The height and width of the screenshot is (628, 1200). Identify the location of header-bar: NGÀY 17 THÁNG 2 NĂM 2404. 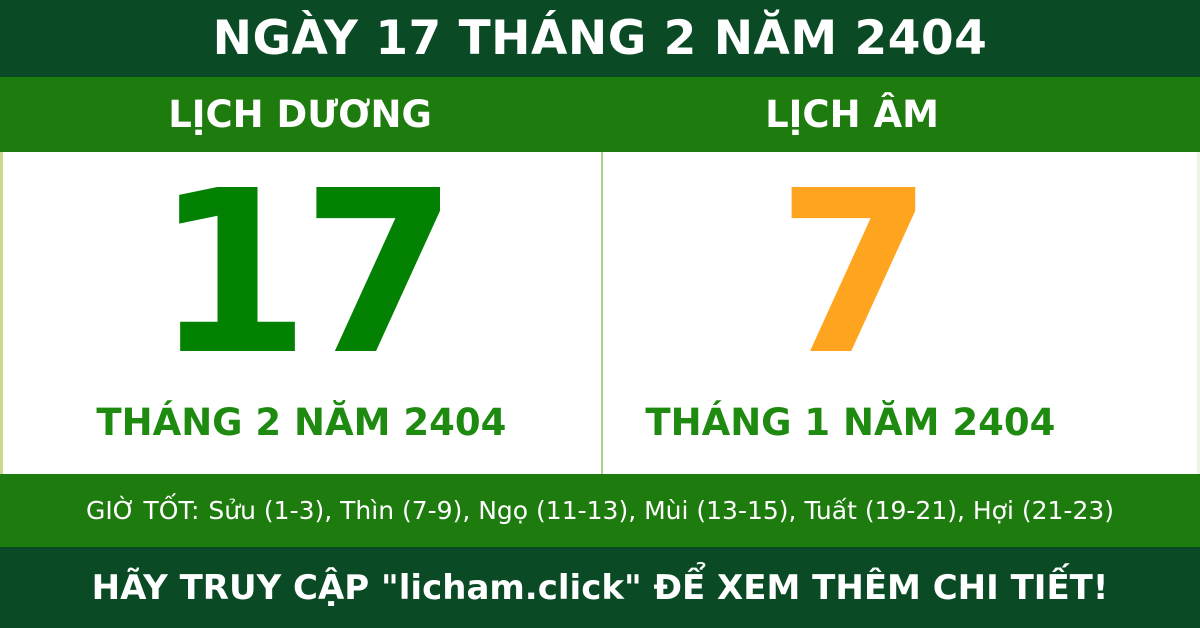
(600, 38).